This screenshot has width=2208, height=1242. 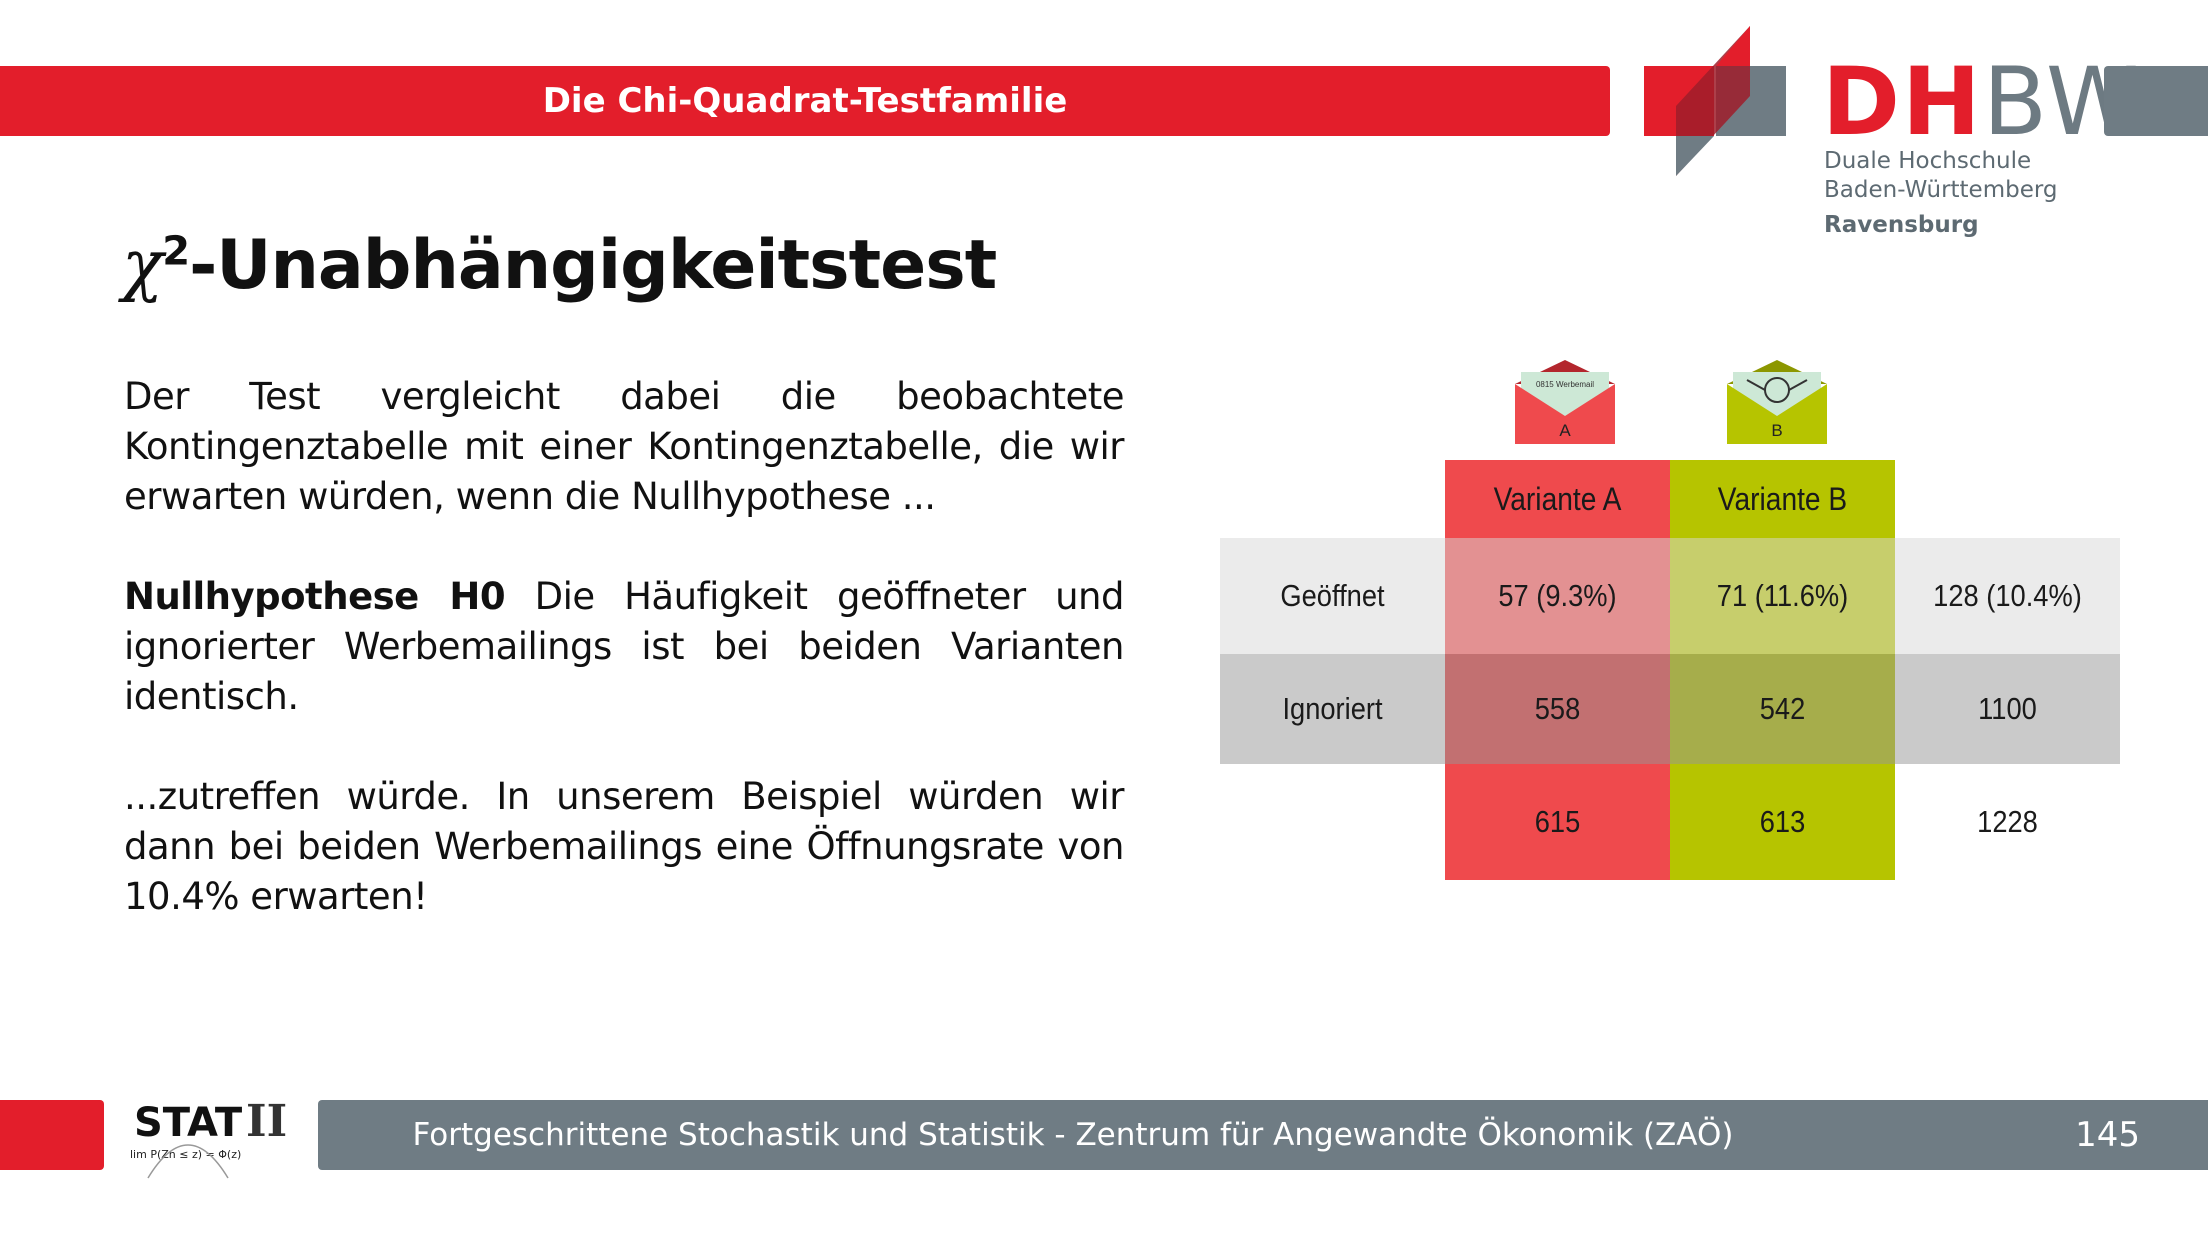 I want to click on cell-ignored-a: 558, so click(x=1557, y=708).